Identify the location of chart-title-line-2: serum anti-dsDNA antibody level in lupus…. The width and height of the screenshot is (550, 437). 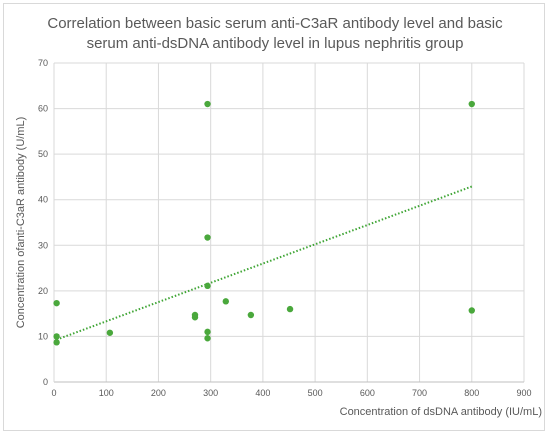
(275, 43).